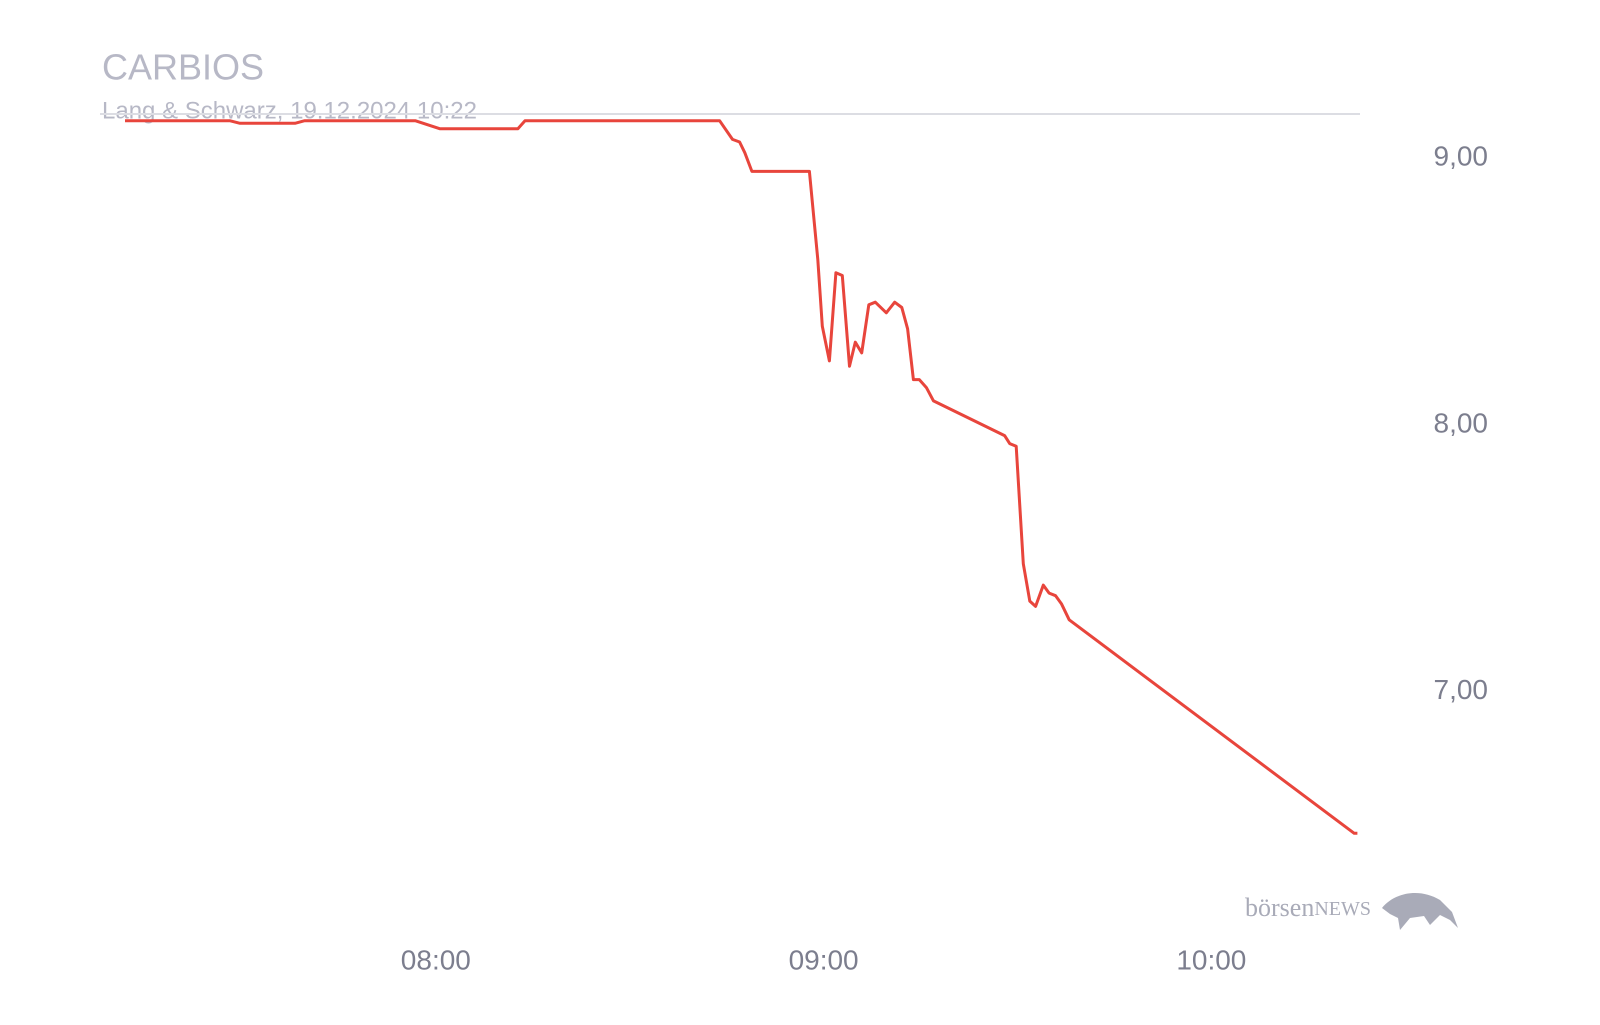  I want to click on watermark-suffix: NEWS, so click(1342, 909).